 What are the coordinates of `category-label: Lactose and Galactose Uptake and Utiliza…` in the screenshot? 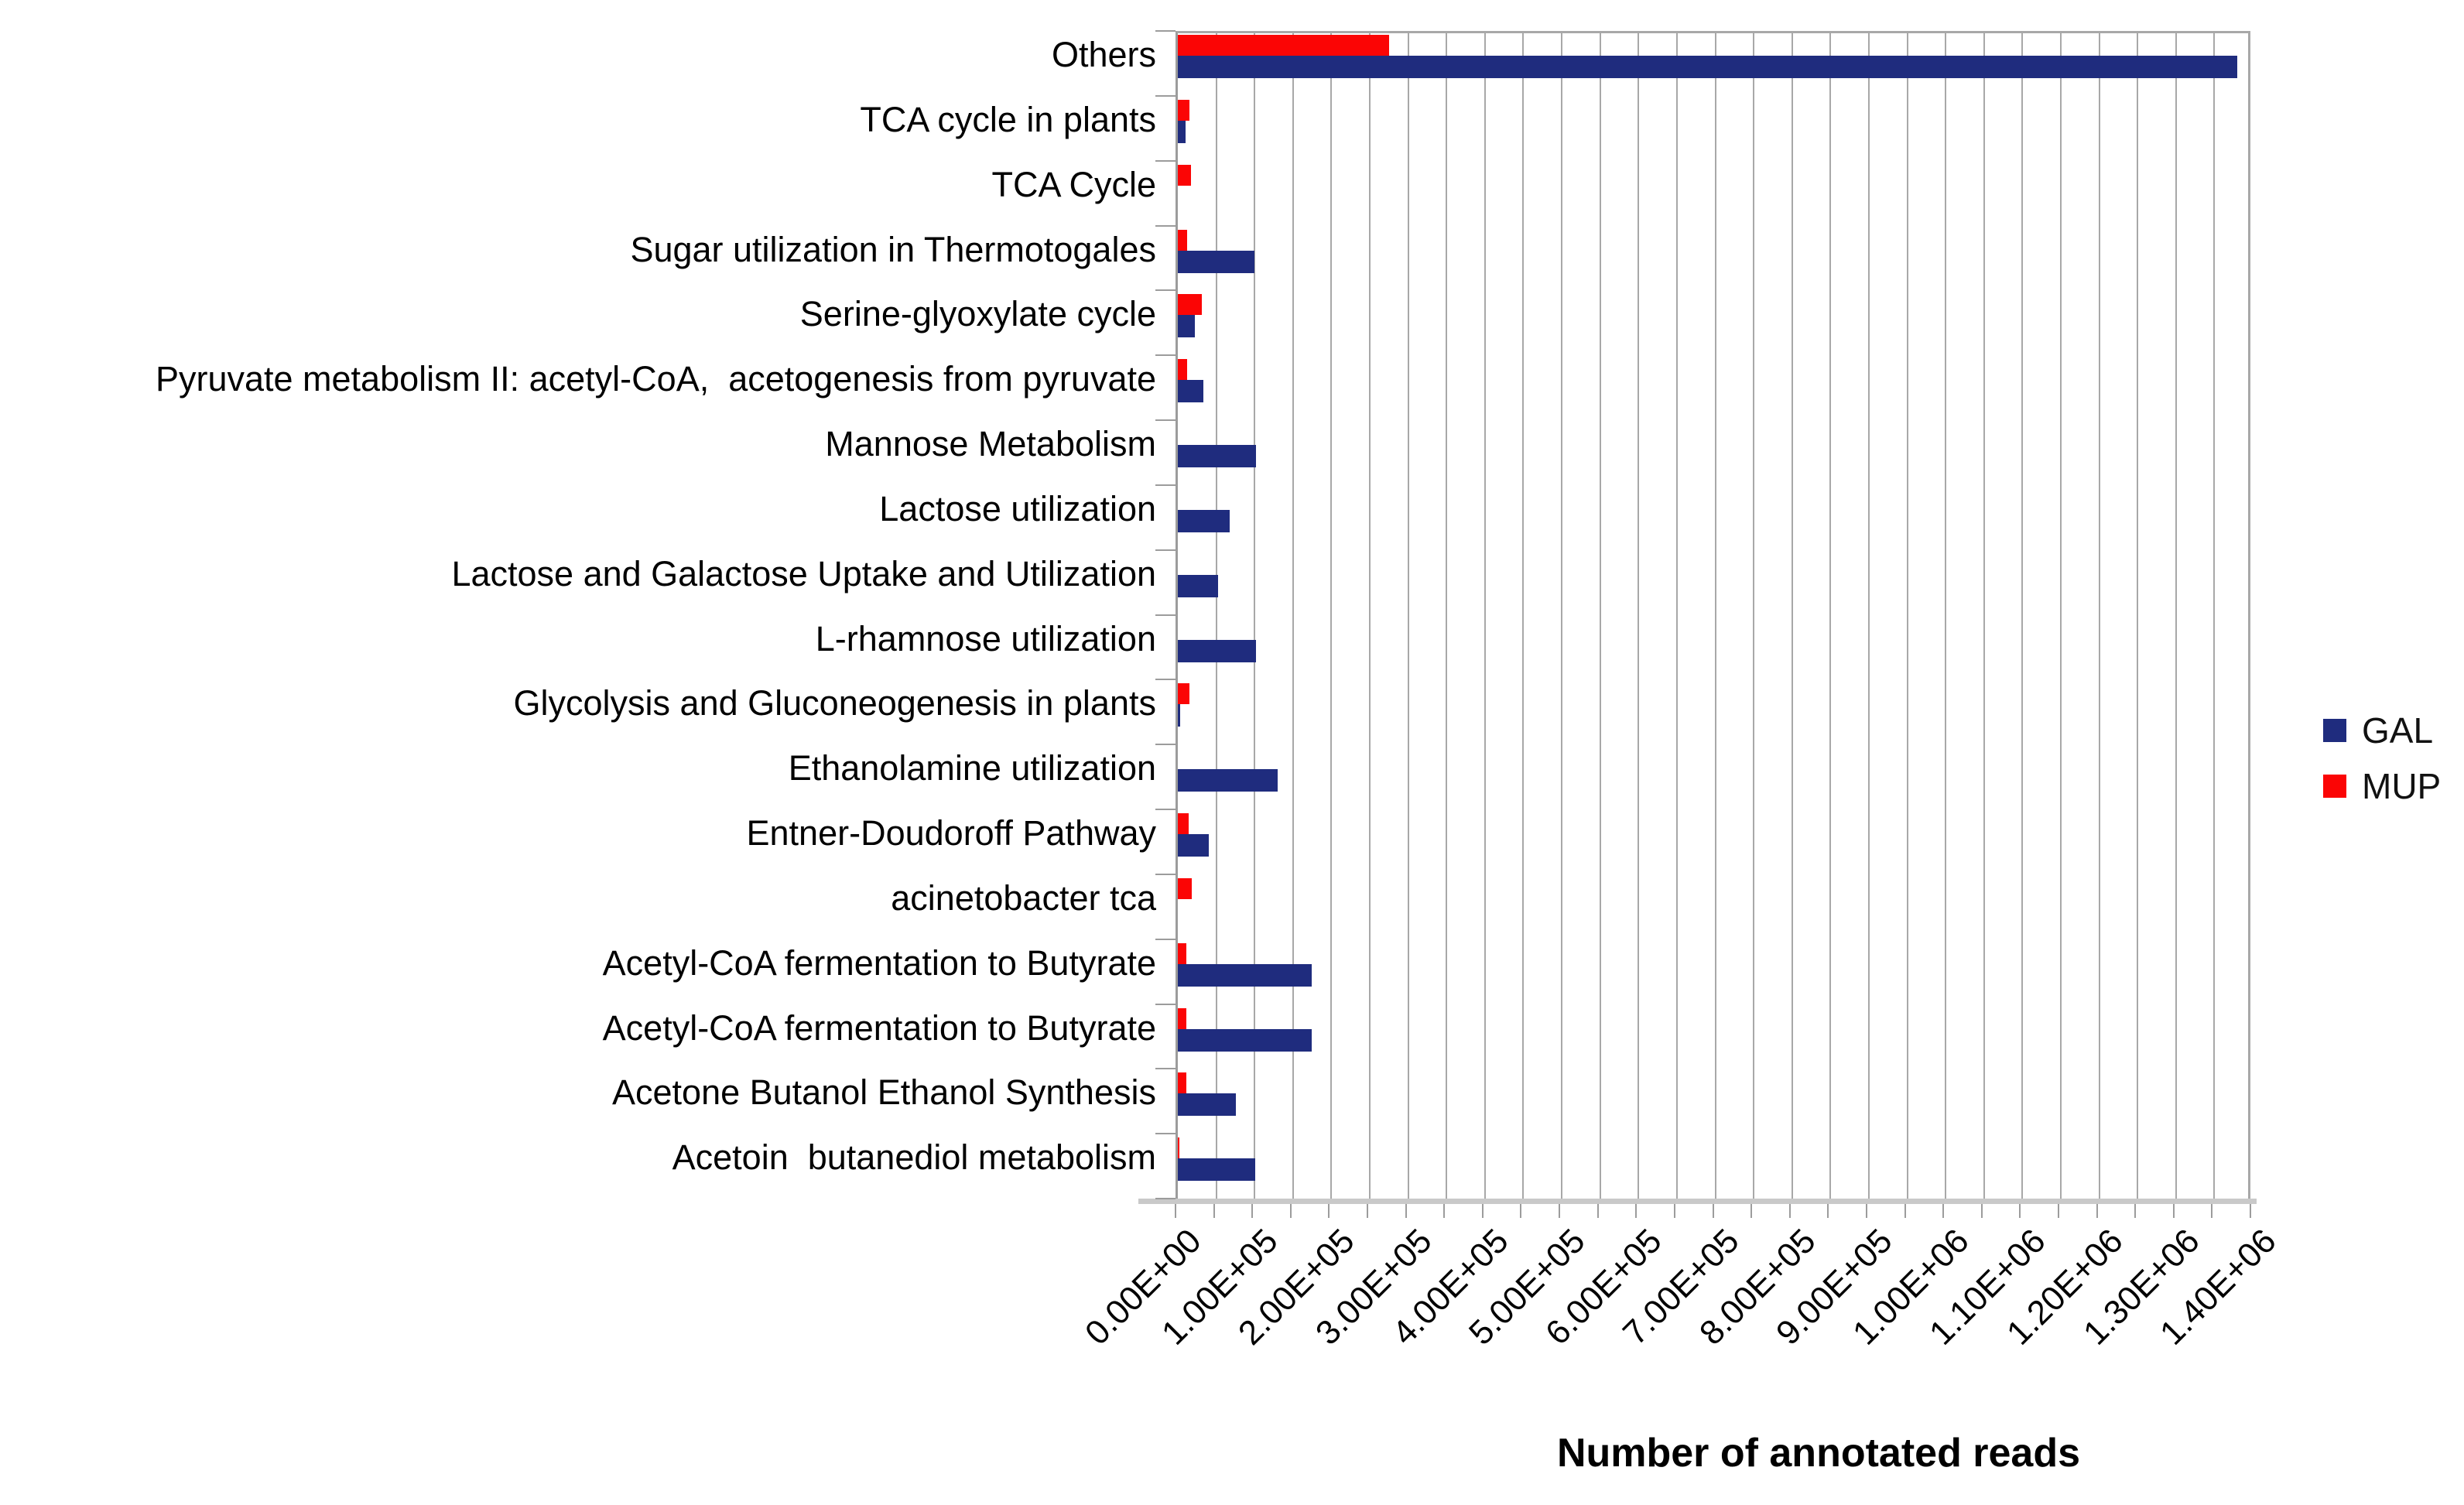 It's located at (803, 573).